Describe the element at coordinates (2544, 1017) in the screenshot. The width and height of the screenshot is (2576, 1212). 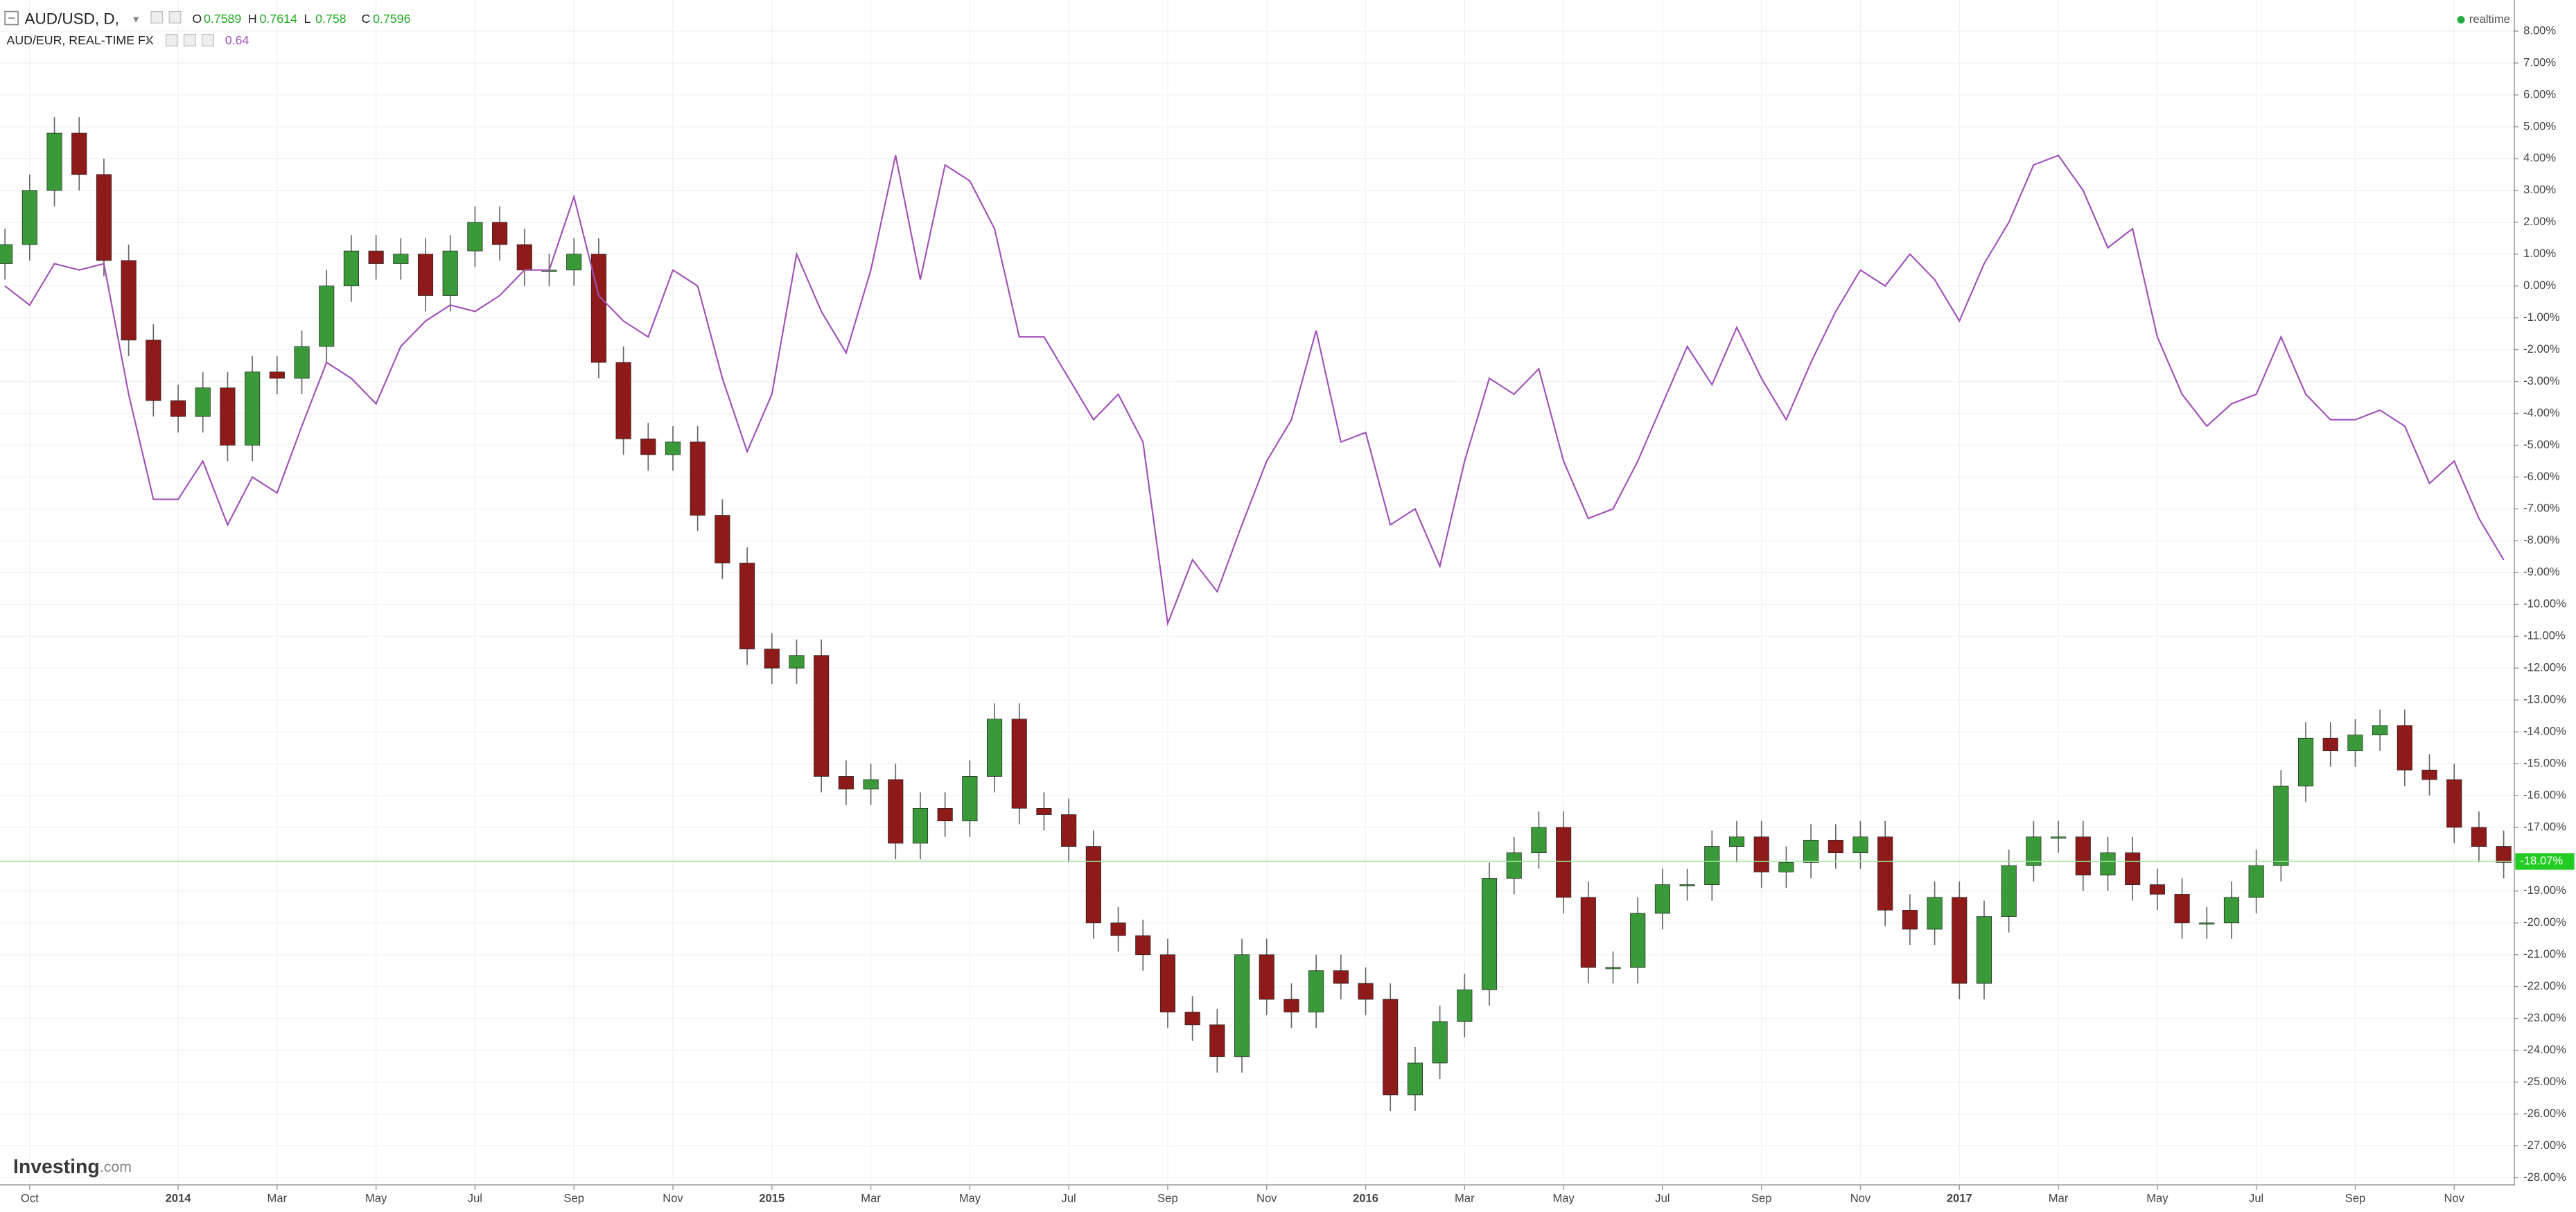
I see `y-tick-label: -23.00%` at that location.